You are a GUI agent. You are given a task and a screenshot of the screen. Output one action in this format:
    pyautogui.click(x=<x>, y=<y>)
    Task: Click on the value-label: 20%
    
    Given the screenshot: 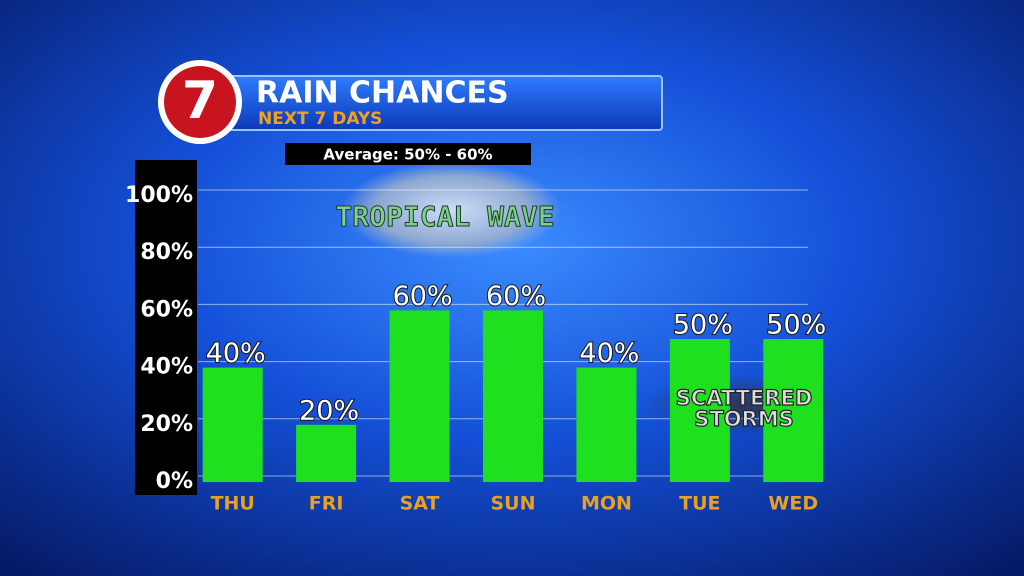 What is the action you would take?
    pyautogui.click(x=329, y=410)
    